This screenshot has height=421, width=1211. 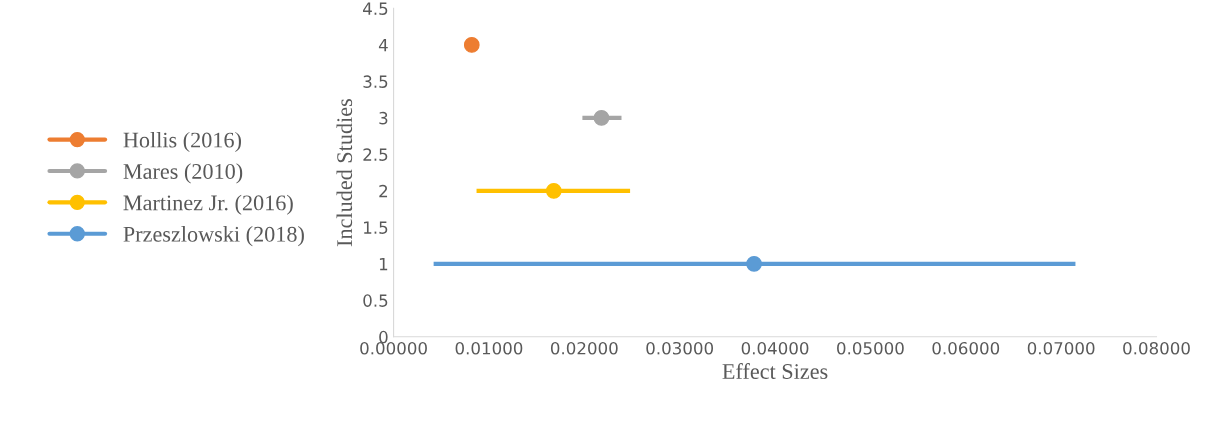 What do you see at coordinates (344, 173) in the screenshot?
I see `y-axis-title: Included Studies` at bounding box center [344, 173].